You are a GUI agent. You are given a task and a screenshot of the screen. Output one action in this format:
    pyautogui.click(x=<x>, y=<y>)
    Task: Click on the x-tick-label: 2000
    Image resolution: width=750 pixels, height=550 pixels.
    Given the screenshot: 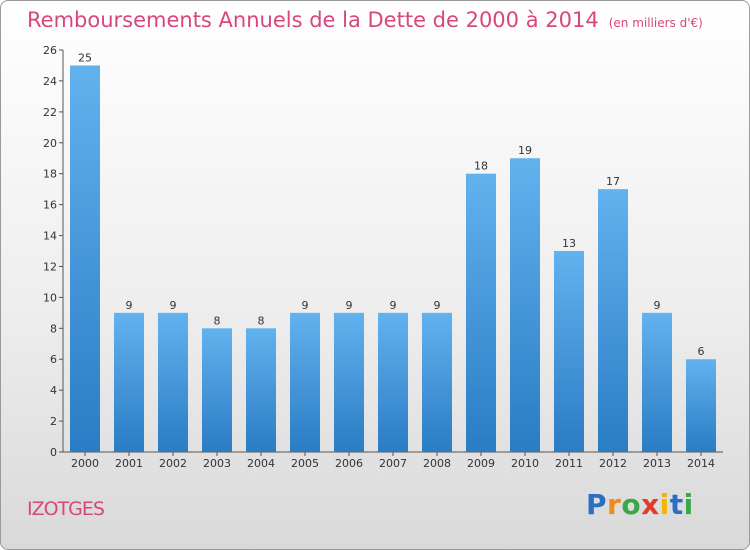 What is the action you would take?
    pyautogui.click(x=85, y=463)
    